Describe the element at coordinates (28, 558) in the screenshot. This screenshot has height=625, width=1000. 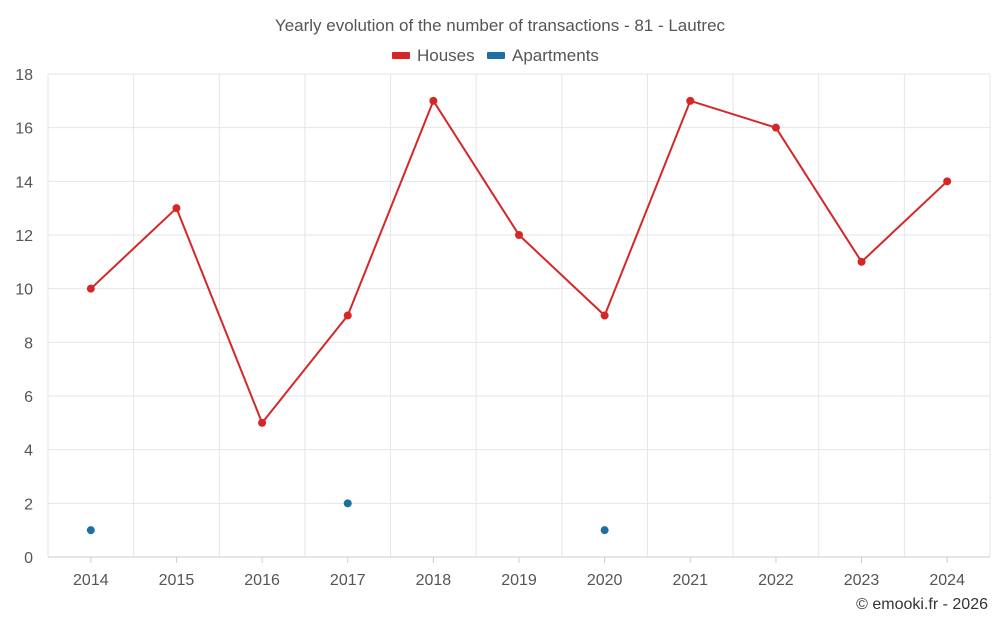
I see `y-tick-label: 0` at that location.